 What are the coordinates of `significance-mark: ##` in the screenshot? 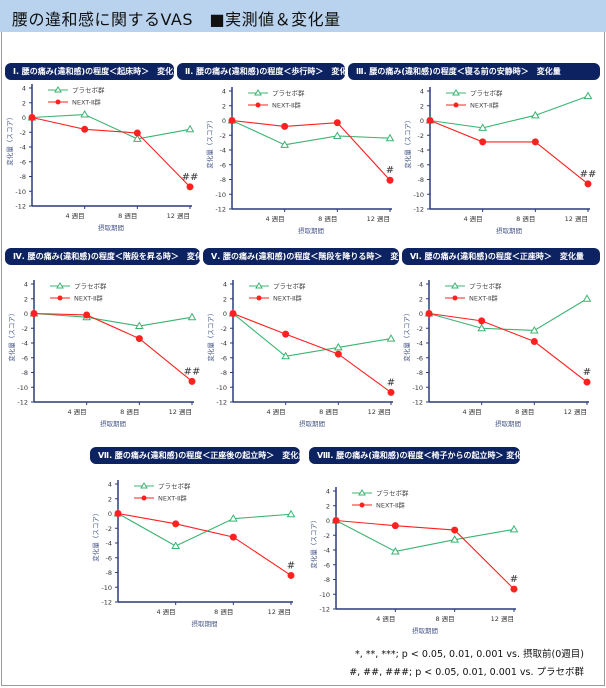 It's located at (588, 174).